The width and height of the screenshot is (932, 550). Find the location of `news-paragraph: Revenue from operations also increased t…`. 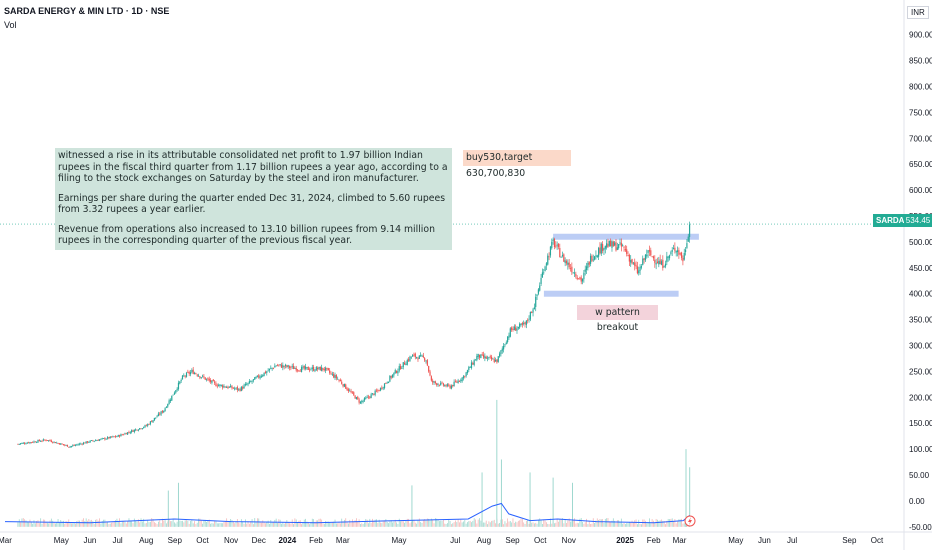

news-paragraph: Revenue from operations also increased t… is located at coordinates (246, 235).